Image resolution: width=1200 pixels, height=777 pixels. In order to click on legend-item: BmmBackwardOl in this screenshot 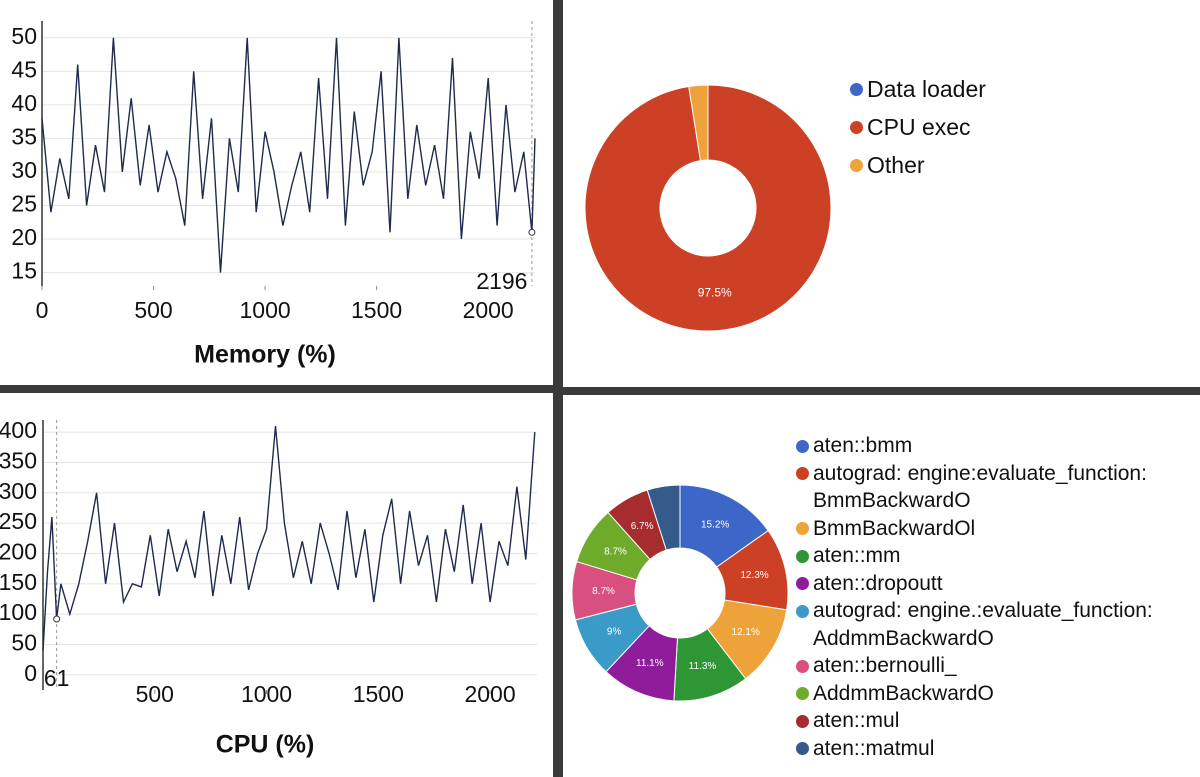, I will do `click(988, 529)`.